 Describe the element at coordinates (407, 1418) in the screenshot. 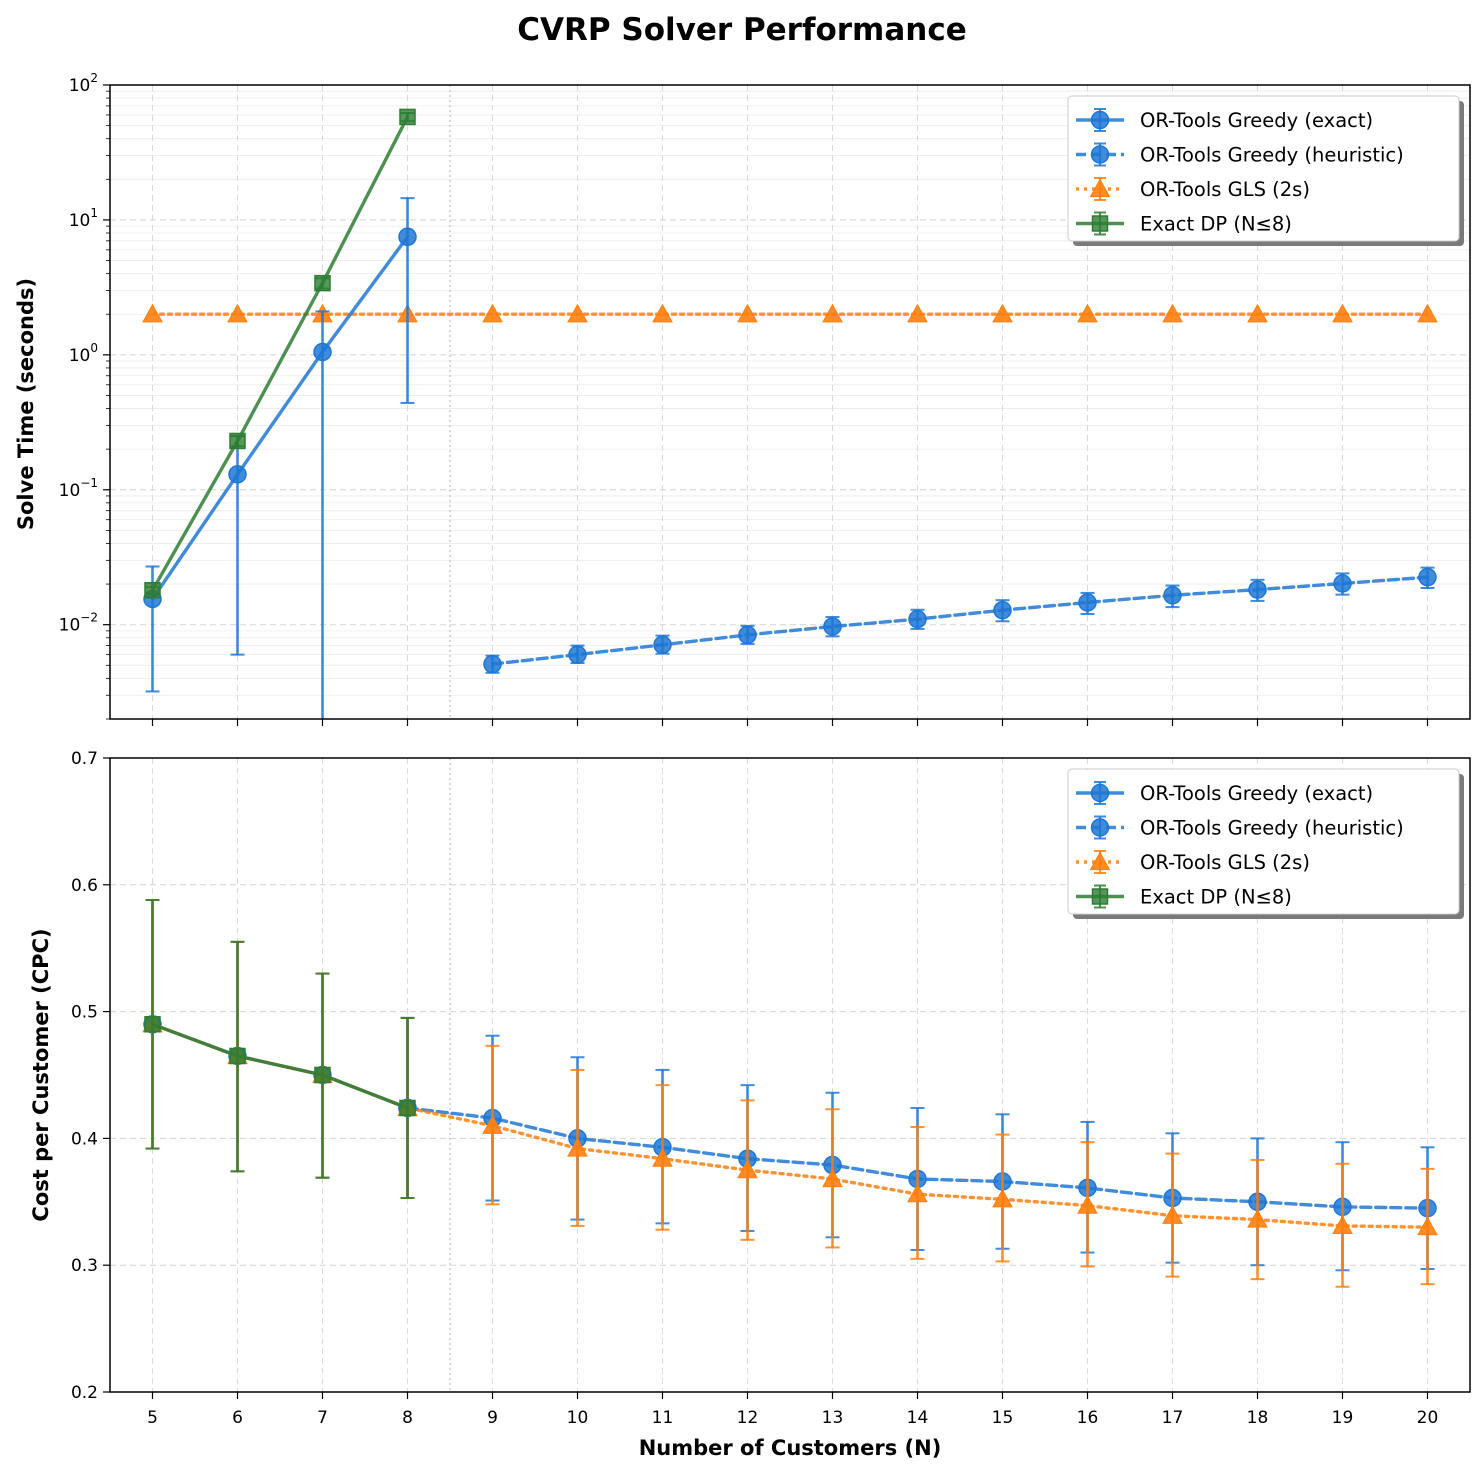

I see `x-tick-label: 8` at that location.